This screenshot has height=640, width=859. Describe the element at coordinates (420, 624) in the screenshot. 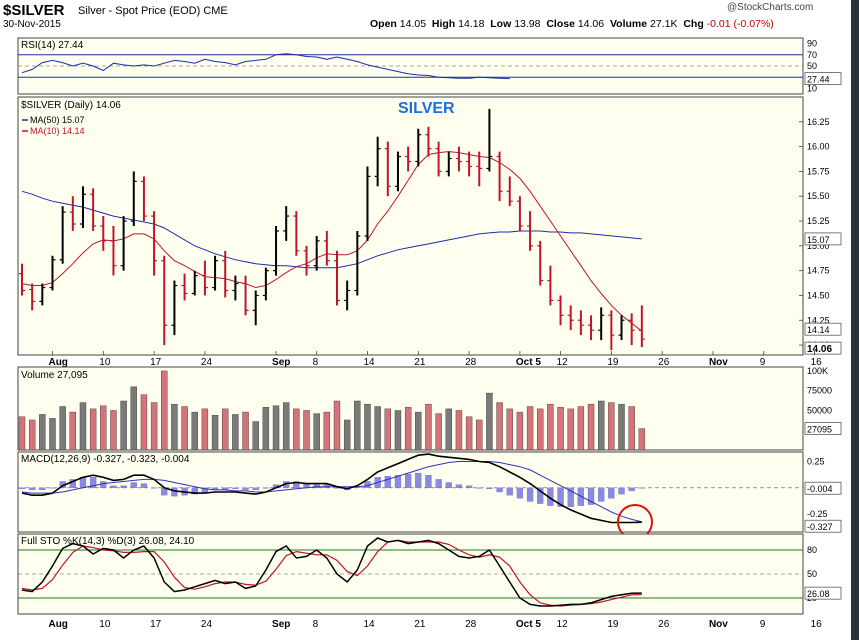

I see `x-tick-label-bottom: 21` at that location.